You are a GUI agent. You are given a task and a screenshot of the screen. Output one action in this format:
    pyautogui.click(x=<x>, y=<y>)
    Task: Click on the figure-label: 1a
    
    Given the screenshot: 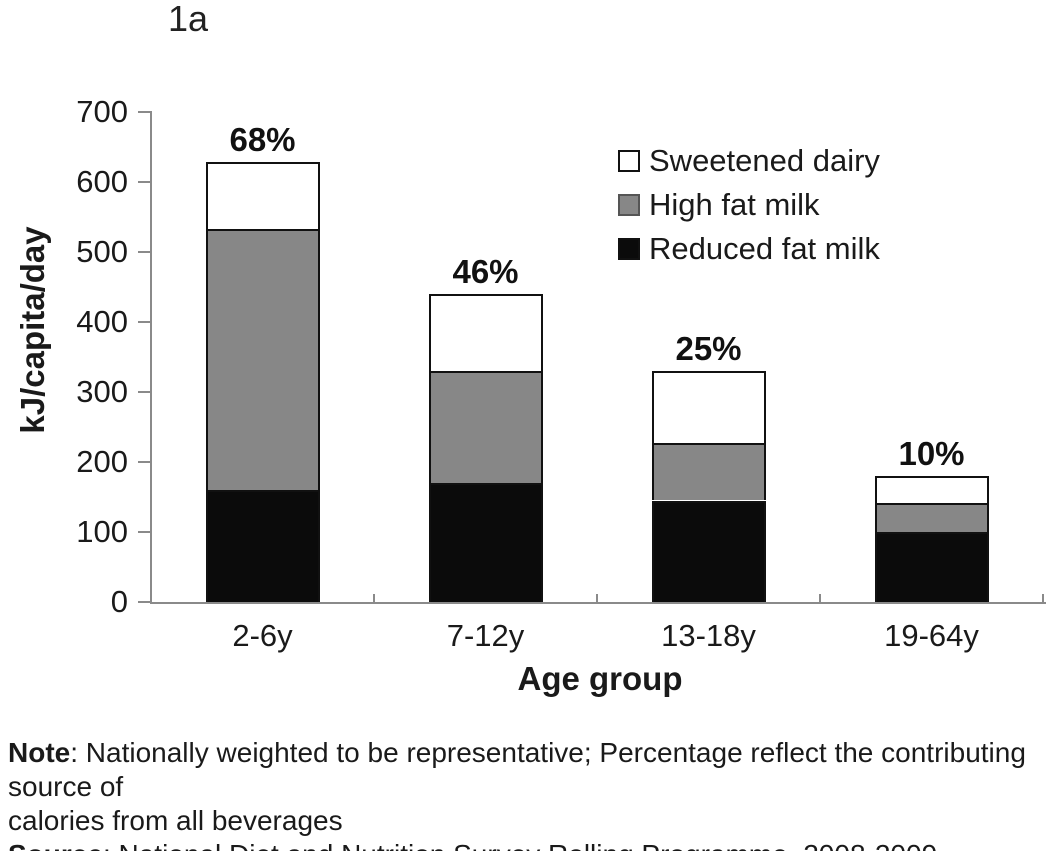 What is the action you would take?
    pyautogui.click(x=188, y=19)
    